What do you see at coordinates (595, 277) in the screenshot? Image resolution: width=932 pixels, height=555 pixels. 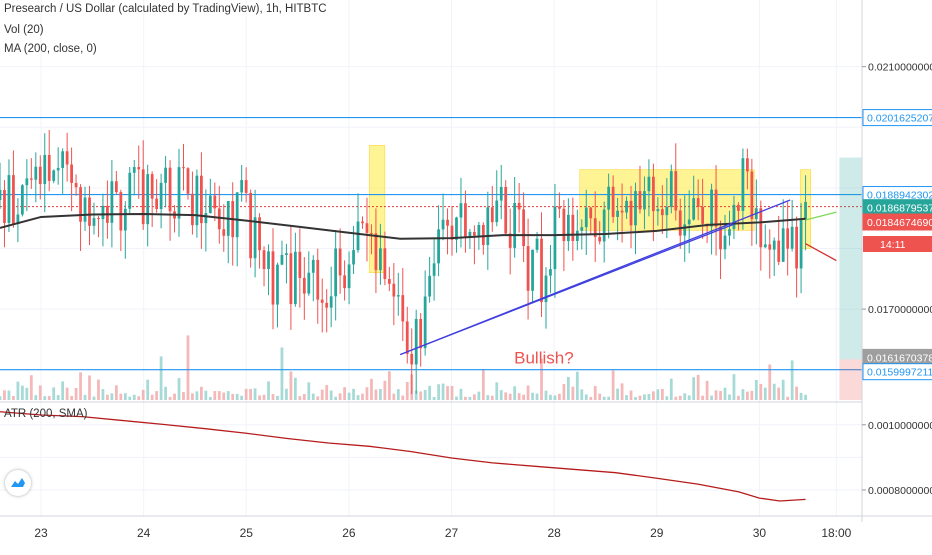 I see `trend-line-blue` at bounding box center [595, 277].